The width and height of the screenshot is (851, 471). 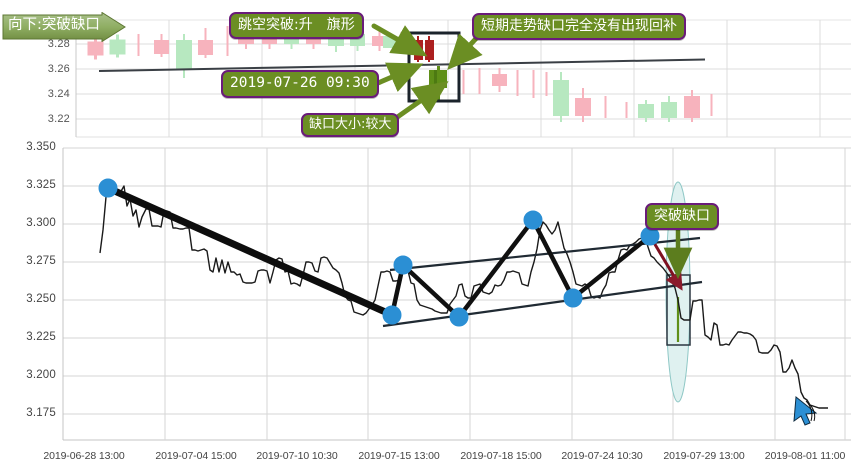 What do you see at coordinates (579, 26) in the screenshot?
I see `annotation-no-fill-note: 短期走势缺口完全没有出现回补` at bounding box center [579, 26].